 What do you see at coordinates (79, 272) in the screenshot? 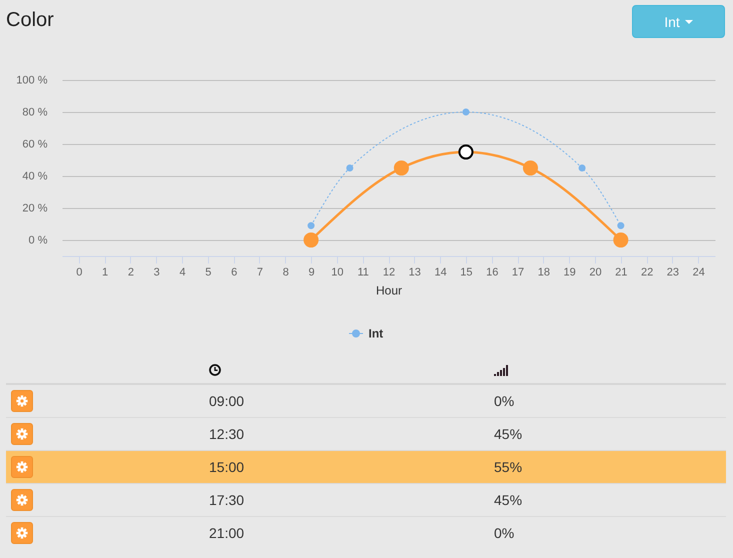
I see `x-tick-label: 0` at bounding box center [79, 272].